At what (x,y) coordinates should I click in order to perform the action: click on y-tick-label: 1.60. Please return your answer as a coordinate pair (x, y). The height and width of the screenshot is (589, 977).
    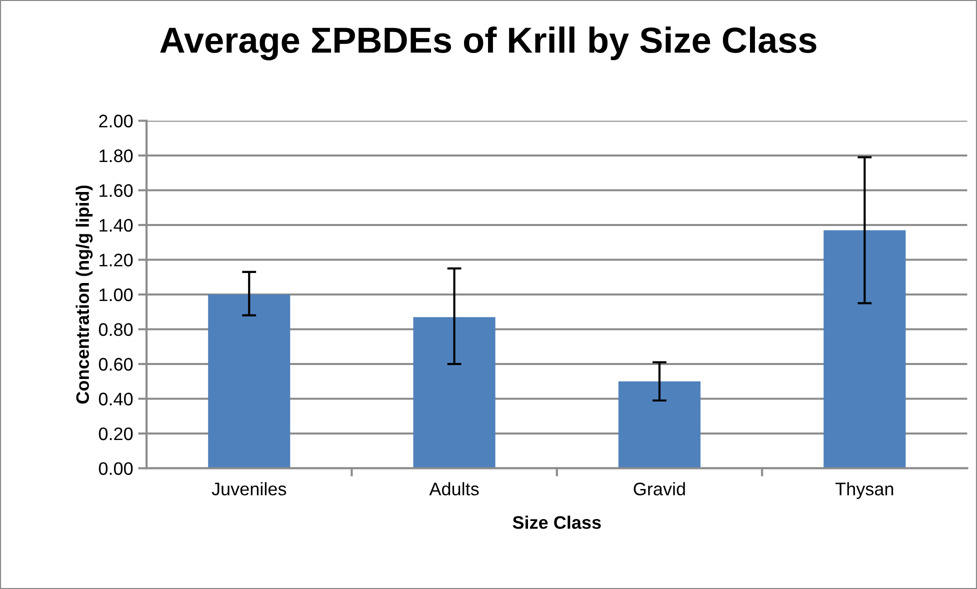
    Looking at the image, I should click on (116, 190).